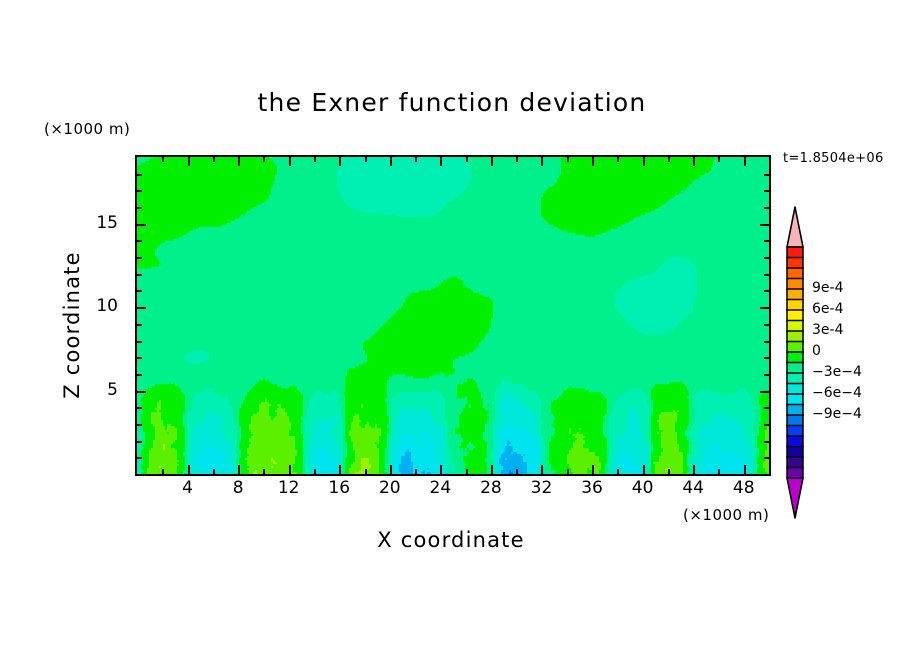 This screenshot has width=904, height=654. I want to click on colorbar-tick-label: 9e-4, so click(828, 288).